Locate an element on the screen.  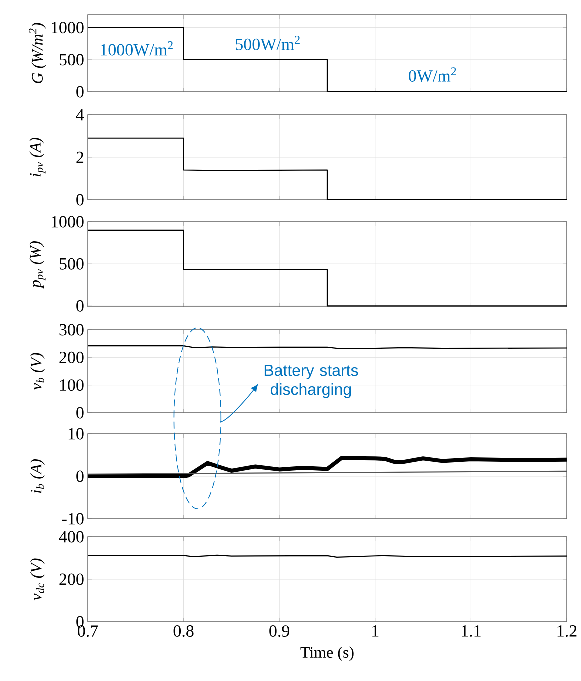
y-tick-label: 4 is located at coordinates (80, 115).